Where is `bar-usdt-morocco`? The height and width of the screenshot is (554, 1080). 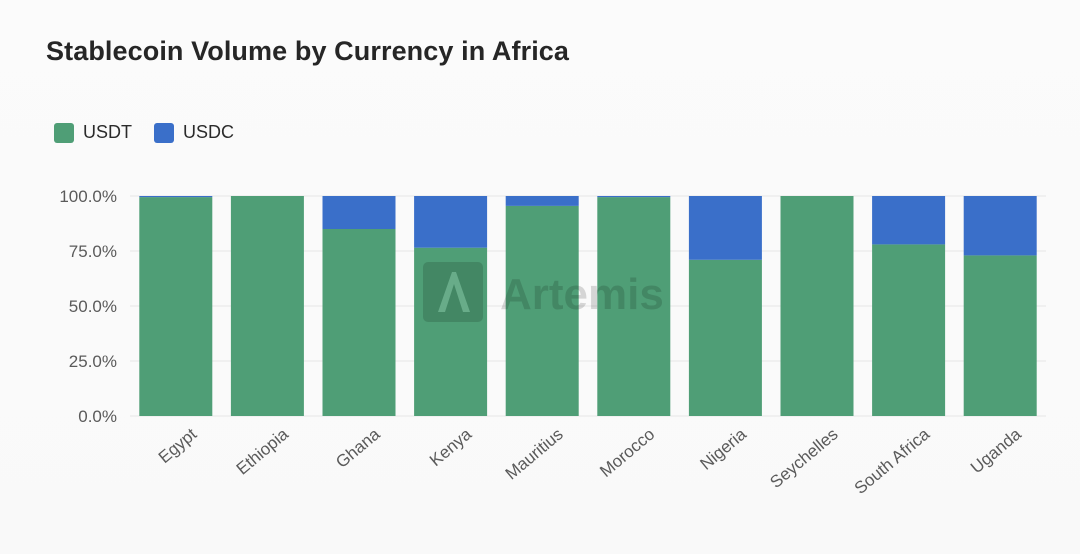
bar-usdt-morocco is located at coordinates (634, 306).